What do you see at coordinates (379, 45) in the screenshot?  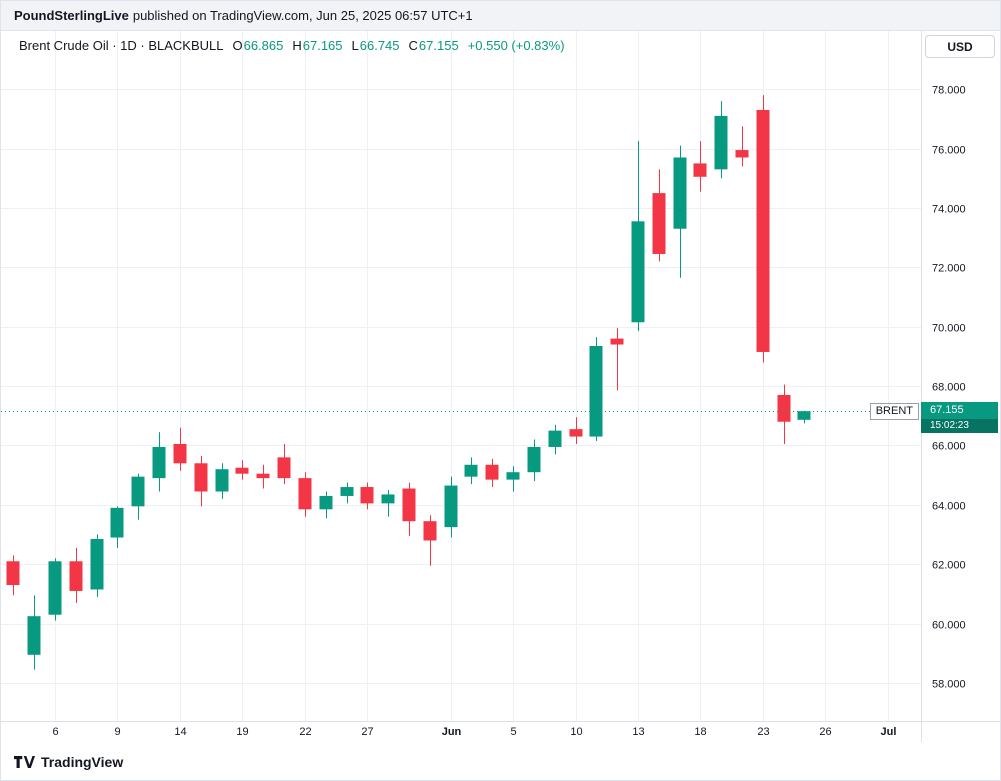 I see `low-value: 66.745` at bounding box center [379, 45].